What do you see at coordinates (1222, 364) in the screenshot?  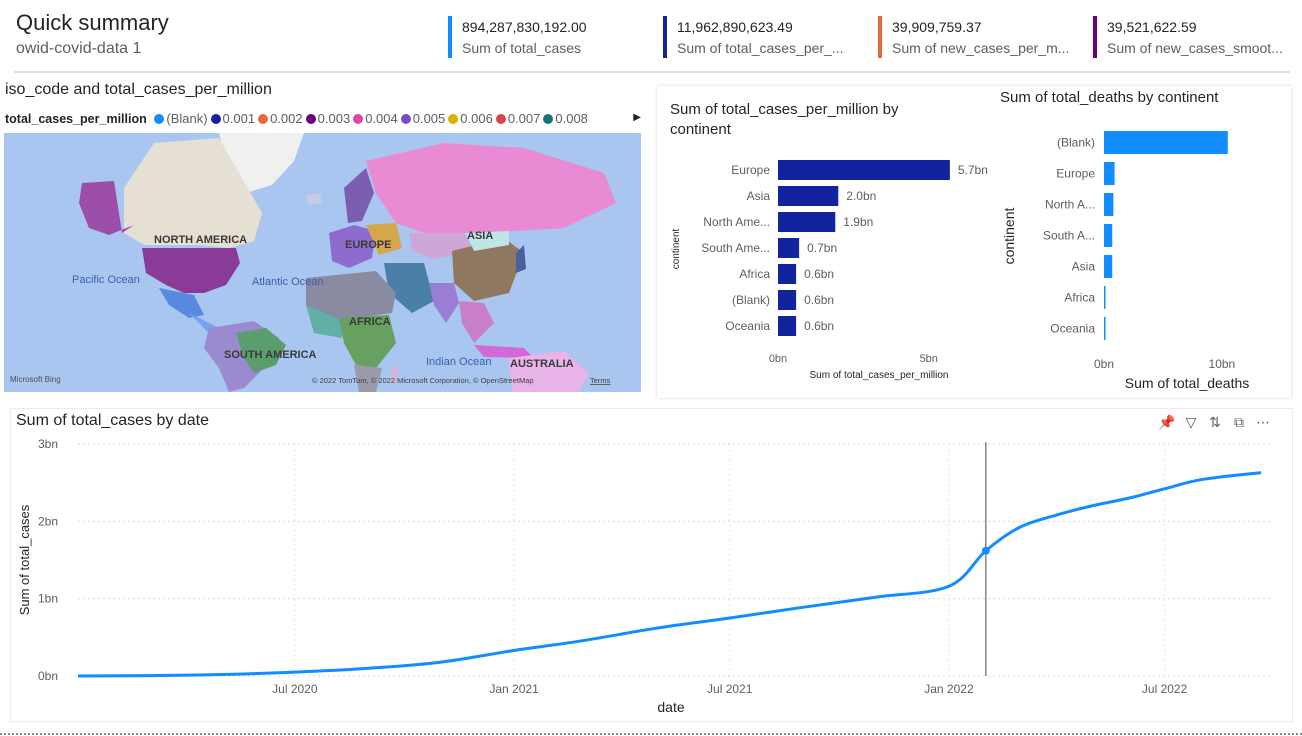 I see `x-tick-label: 10bn` at bounding box center [1222, 364].